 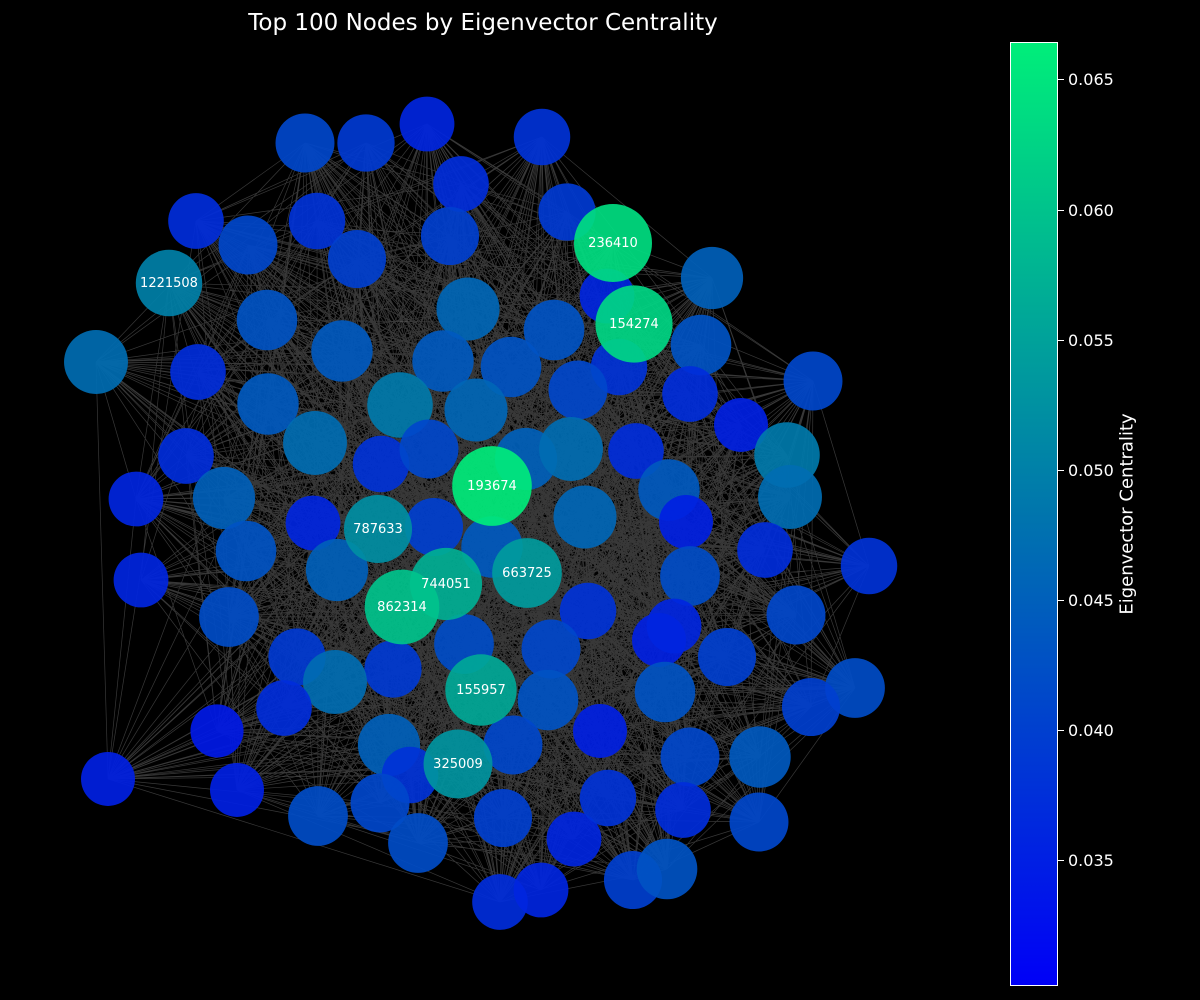 I want to click on colorbar-label: Eigenvector Centrality, so click(x=1127, y=514).